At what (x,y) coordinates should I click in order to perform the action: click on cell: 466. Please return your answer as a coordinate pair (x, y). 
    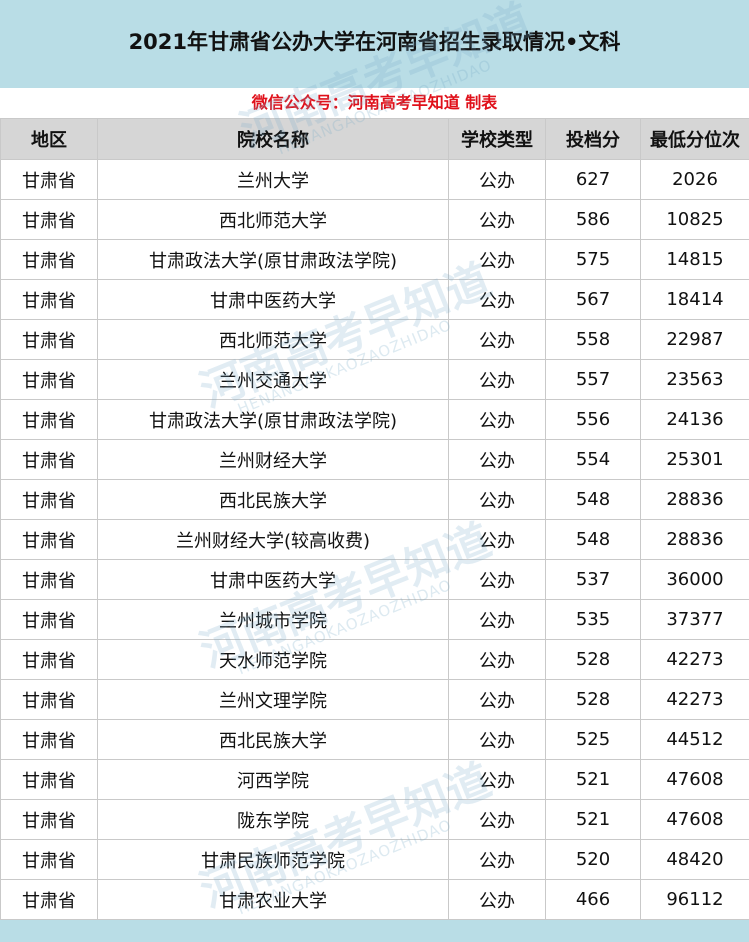
    Looking at the image, I should click on (593, 899).